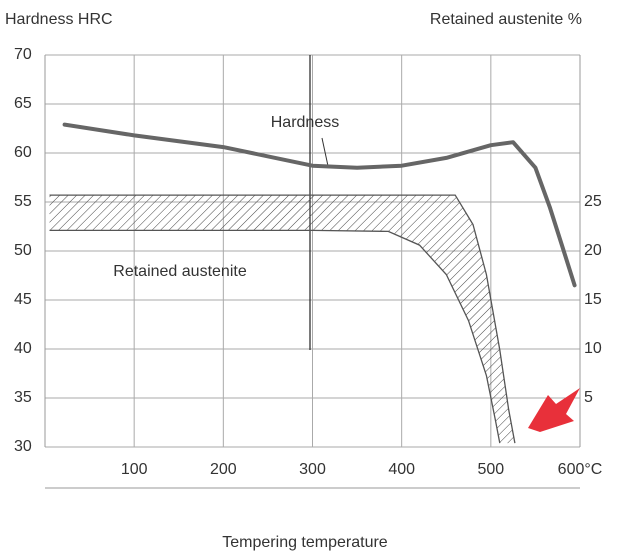  I want to click on arrow-icon, so click(554, 410).